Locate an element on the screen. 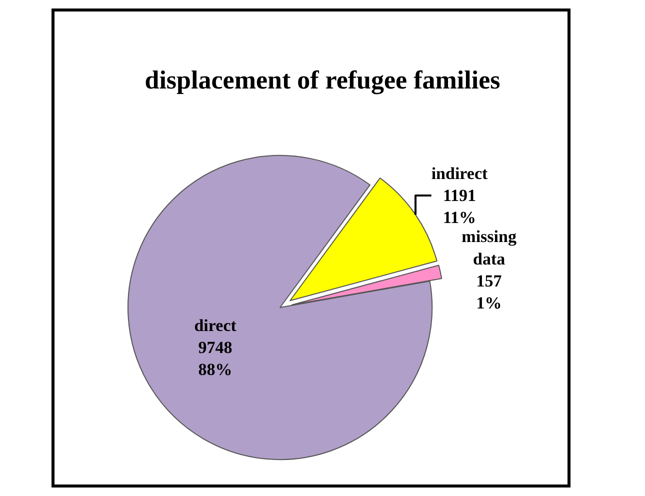 Image resolution: width=645 pixels, height=496 pixels. slice-label: indirect is located at coordinates (459, 173).